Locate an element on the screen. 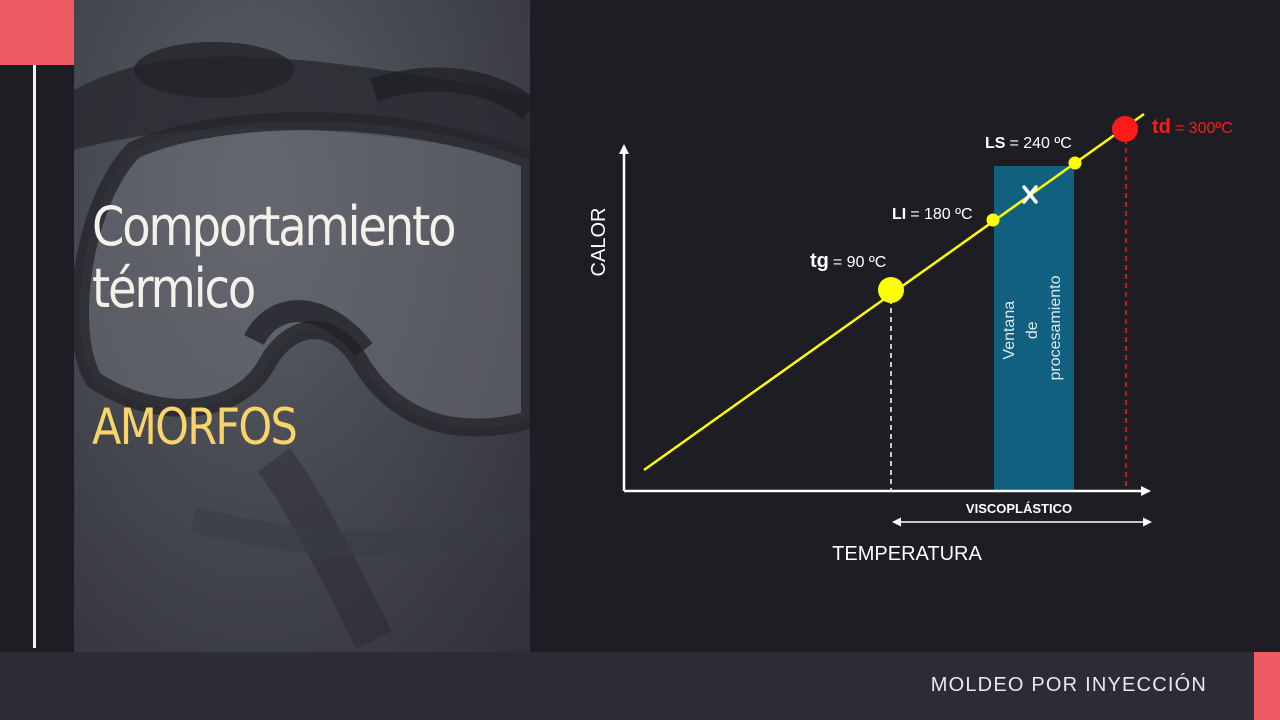 This screenshot has height=720, width=1280. processing-window is located at coordinates (1034, 328).